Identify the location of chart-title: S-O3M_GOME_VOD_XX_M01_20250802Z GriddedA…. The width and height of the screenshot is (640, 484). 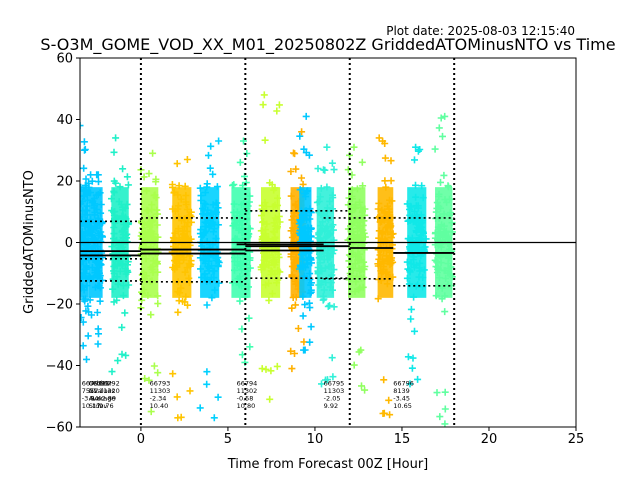
(327, 45).